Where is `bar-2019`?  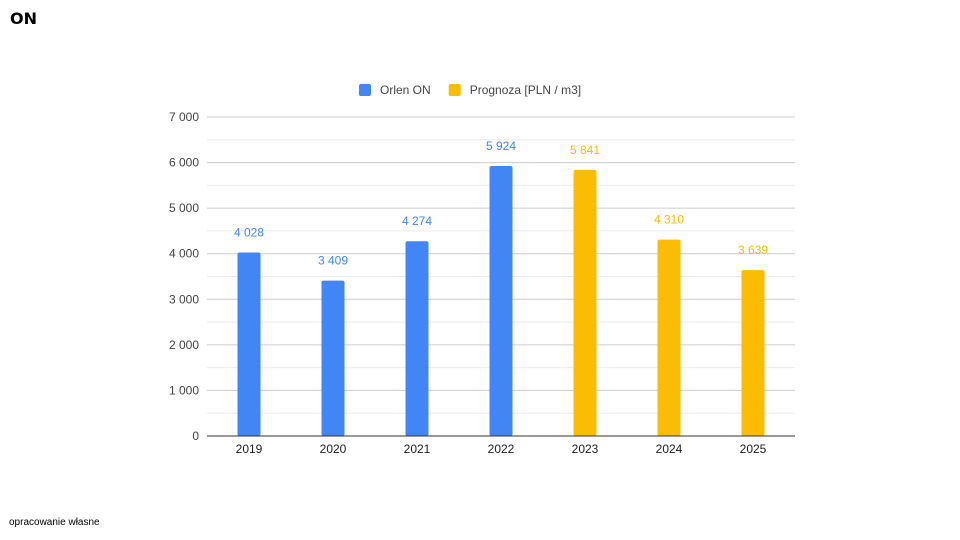
bar-2019 is located at coordinates (249, 344).